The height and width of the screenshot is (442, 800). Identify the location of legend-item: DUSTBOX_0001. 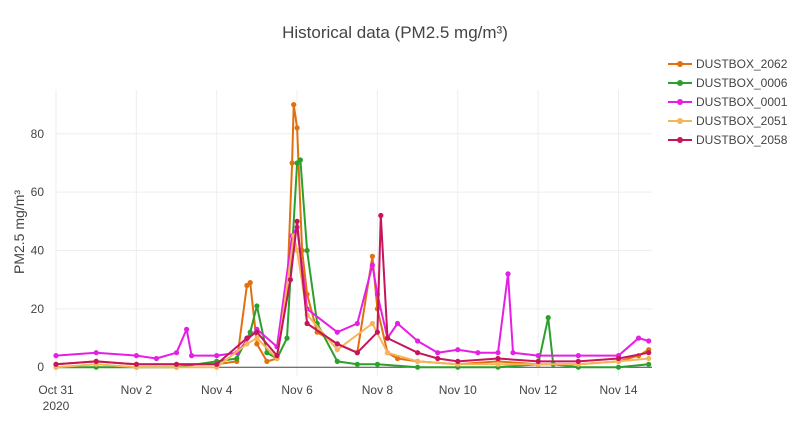
(728, 102).